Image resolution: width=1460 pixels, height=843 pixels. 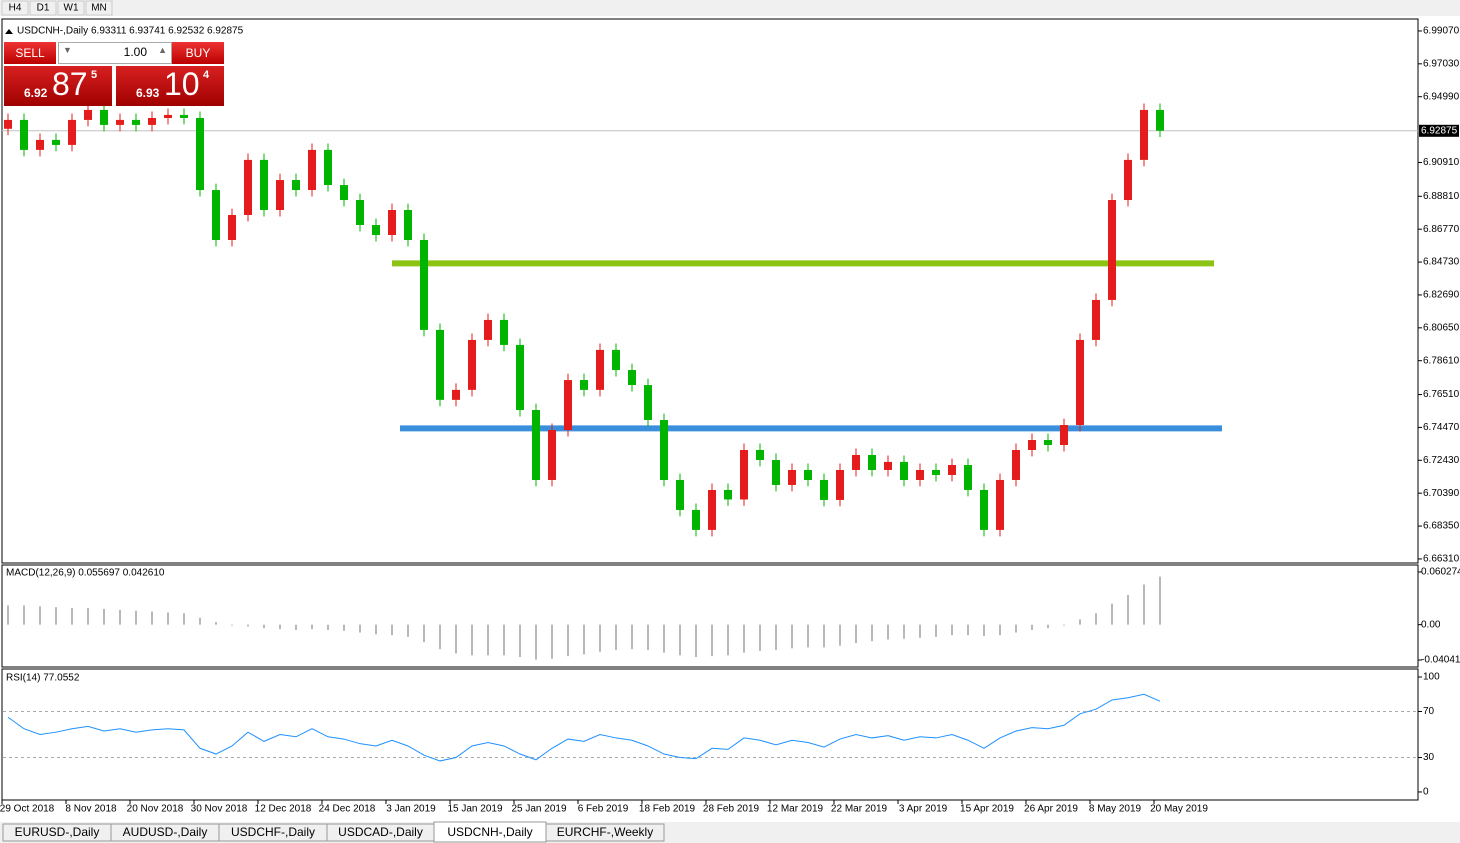 I want to click on x-tick-label: 3 Apr 2019, so click(x=923, y=809).